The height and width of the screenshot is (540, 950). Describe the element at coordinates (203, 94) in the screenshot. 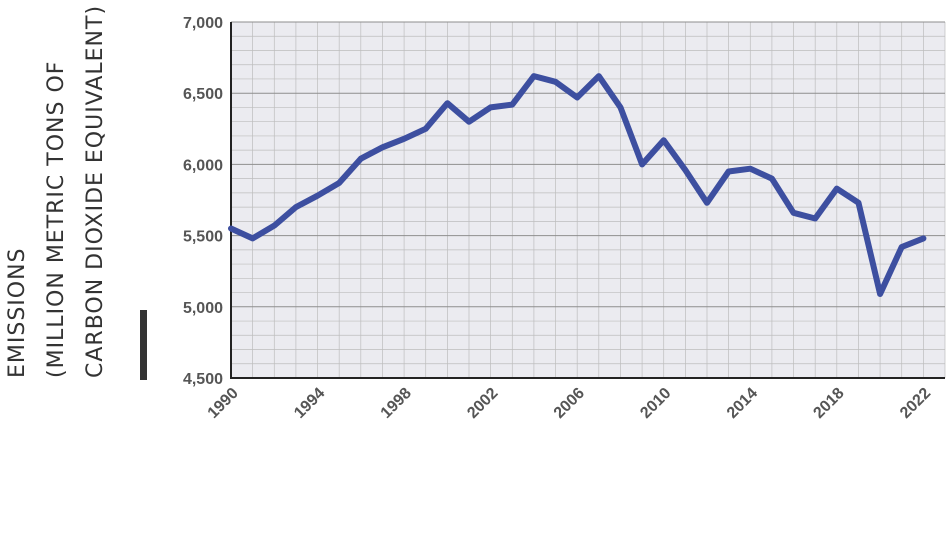

I see `y-tick-label: 6,500` at that location.